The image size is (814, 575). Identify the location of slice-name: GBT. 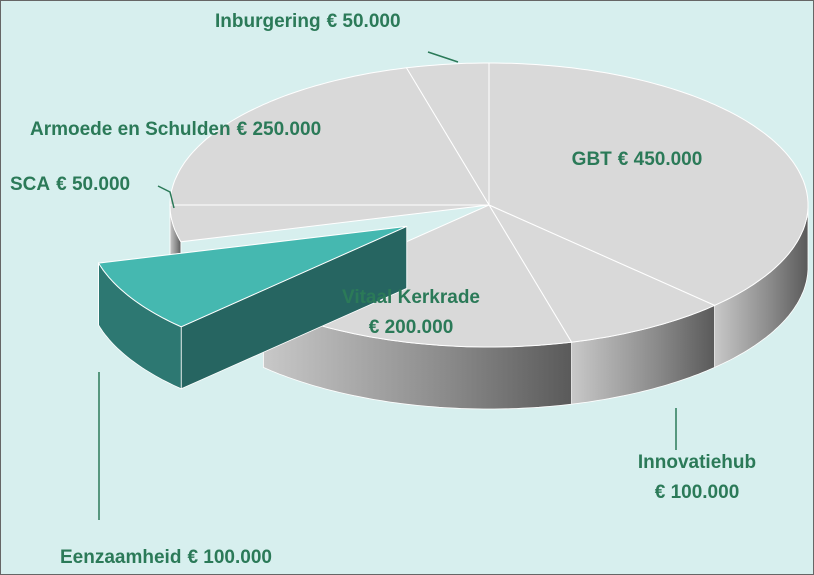
(592, 159).